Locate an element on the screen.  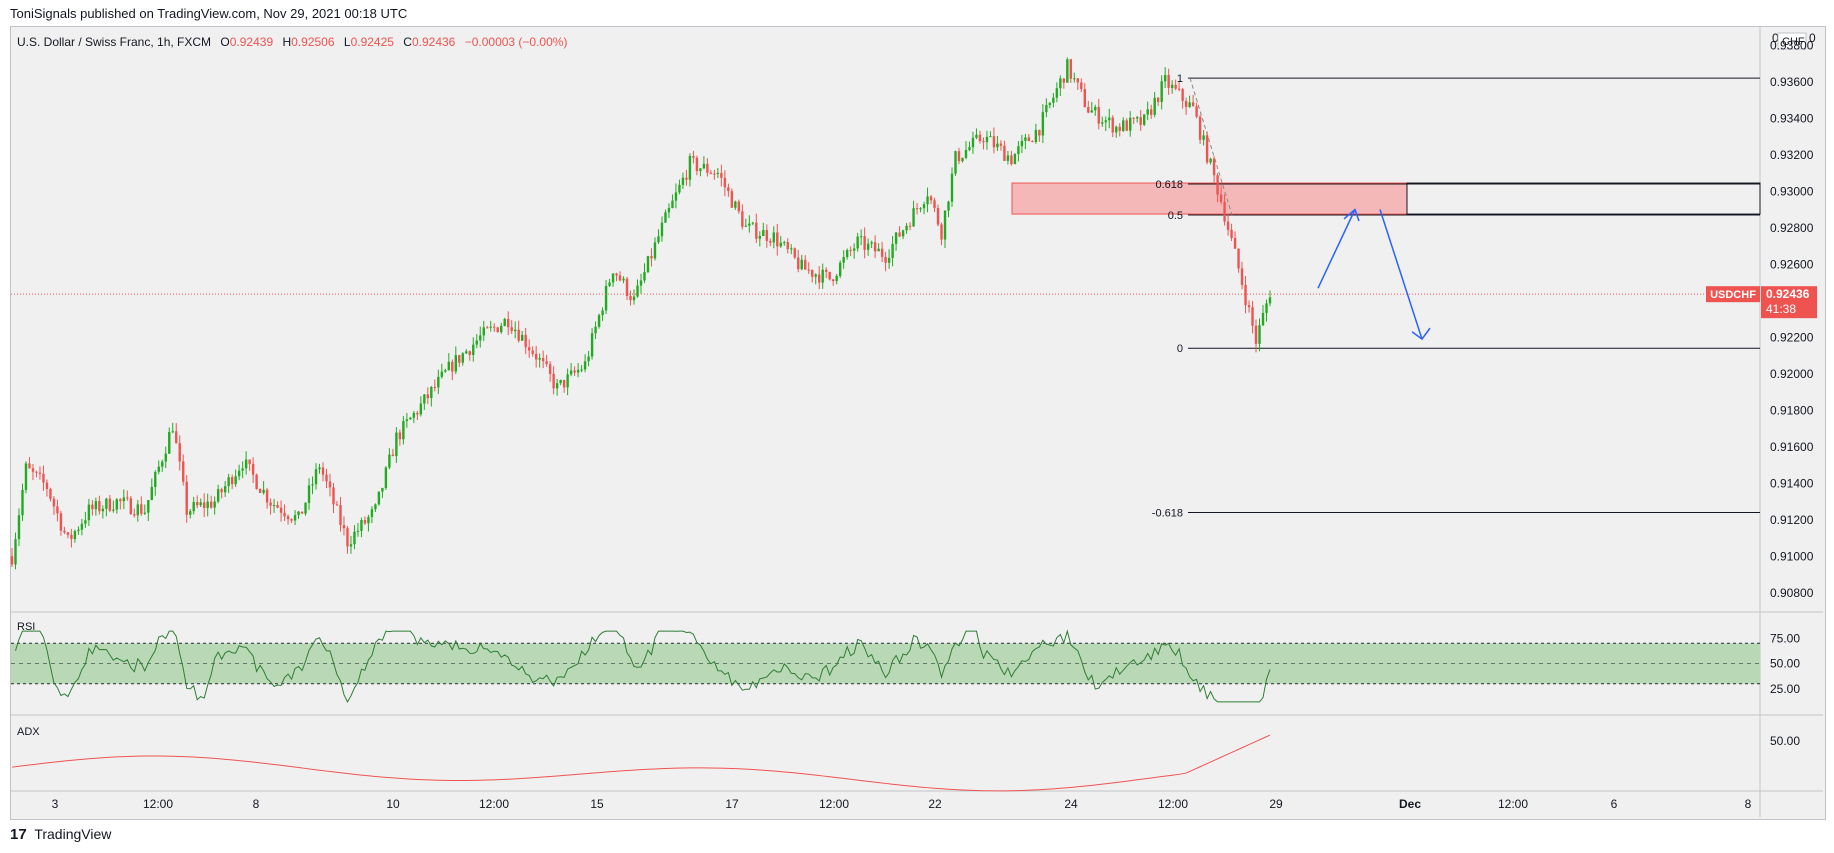
adx-layer: 50.00 is located at coordinates (905, 763).